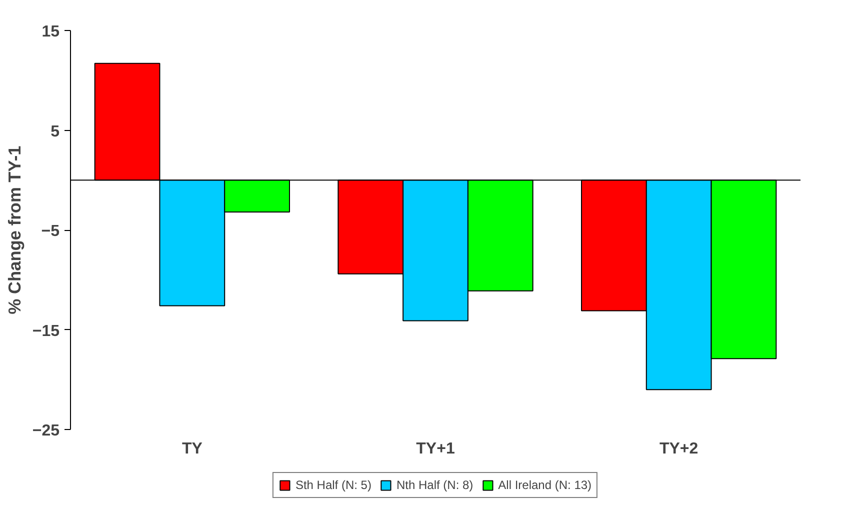  I want to click on y-tick-label: 15, so click(51, 32).